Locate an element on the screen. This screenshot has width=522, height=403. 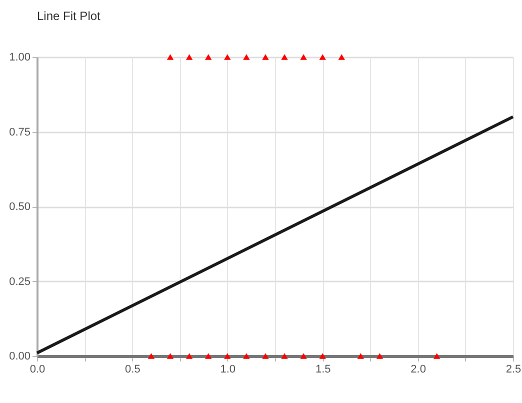
x-tick-label: 1.0 is located at coordinates (228, 370).